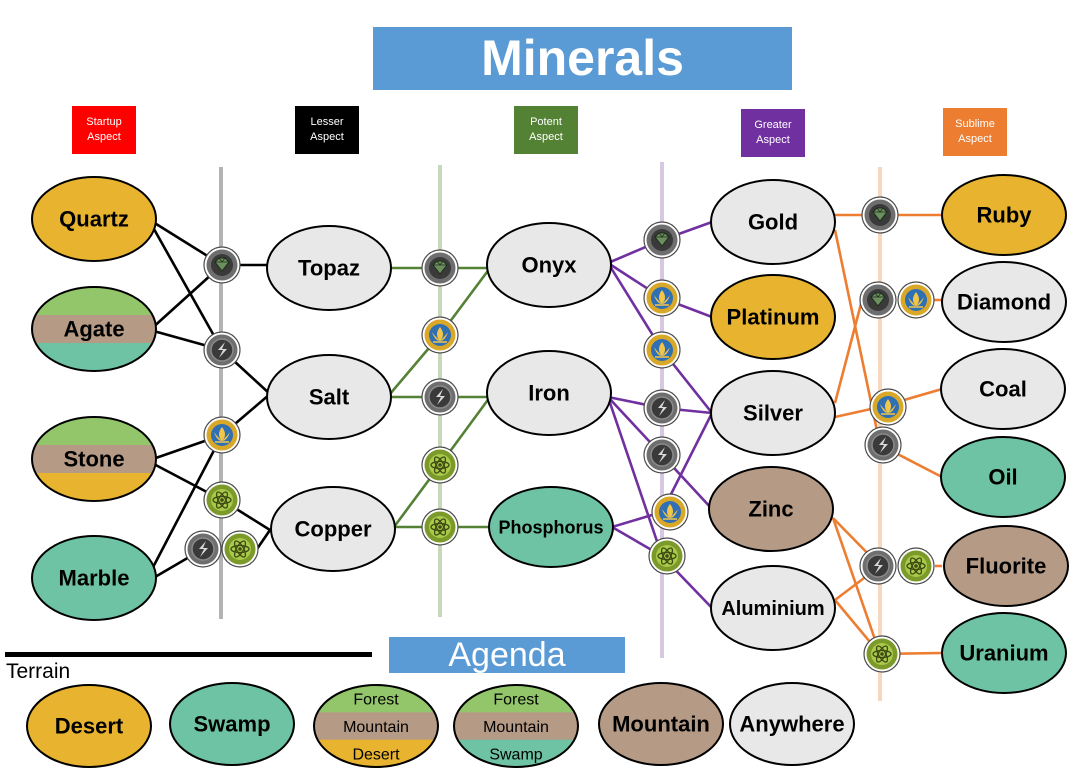  I want to click on tier-greater-line1: Greater, so click(773, 125).